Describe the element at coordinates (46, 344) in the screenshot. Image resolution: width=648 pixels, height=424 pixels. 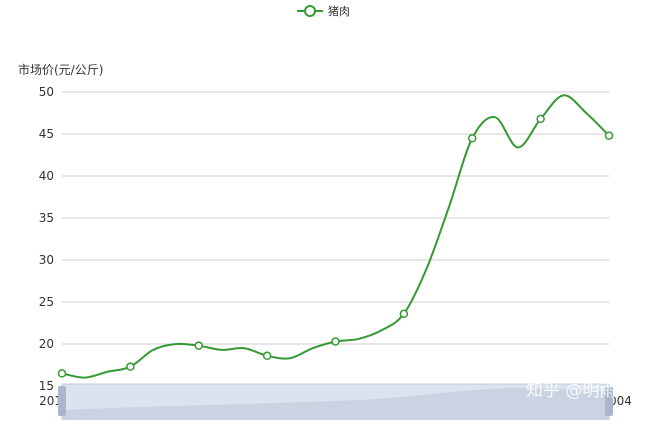
I see `y-tick-label: 20` at that location.